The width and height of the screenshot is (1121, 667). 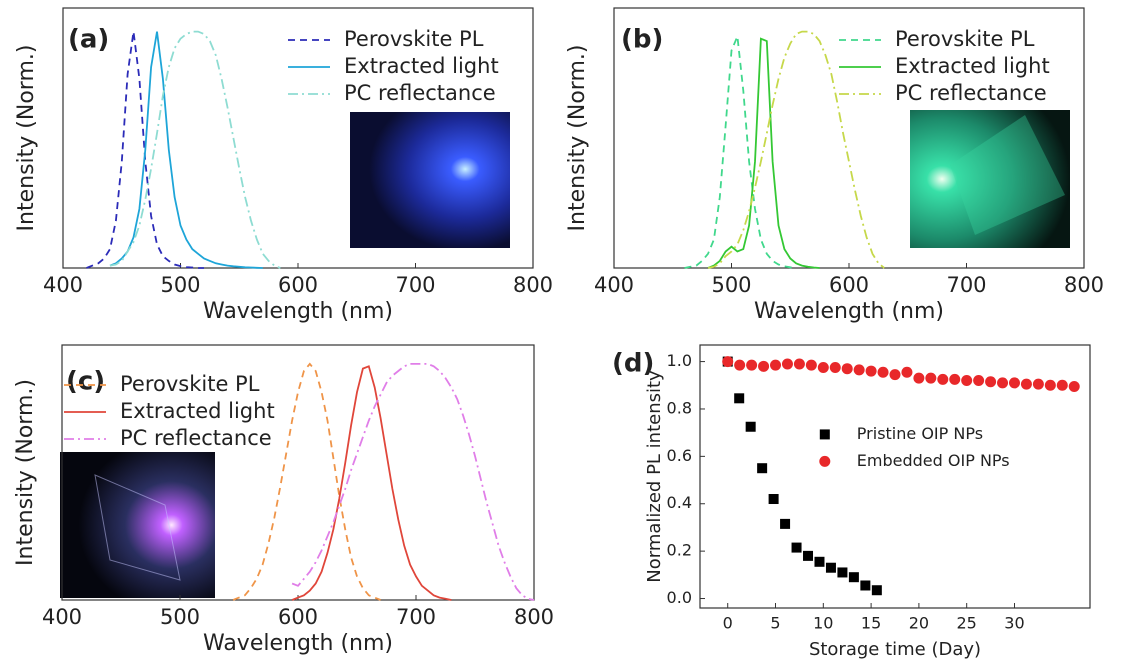 I want to click on x-tick-label: 25, so click(x=967, y=623).